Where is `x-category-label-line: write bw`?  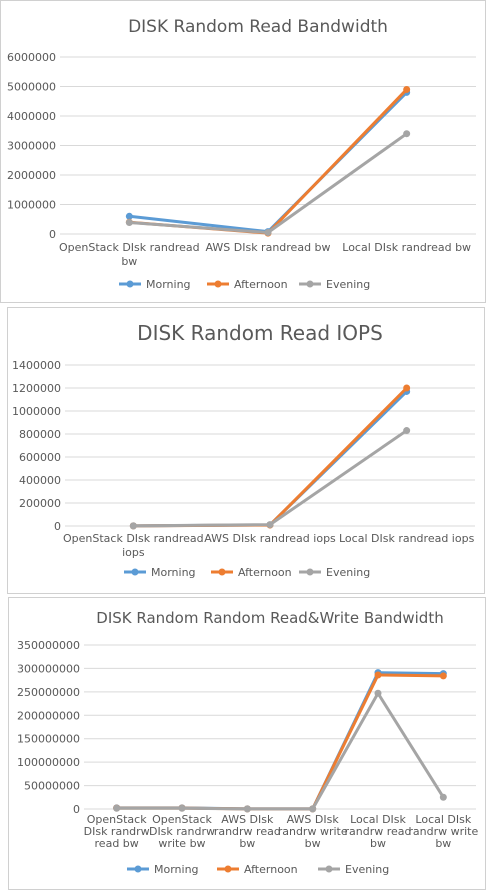 x-category-label-line: write bw is located at coordinates (181, 843).